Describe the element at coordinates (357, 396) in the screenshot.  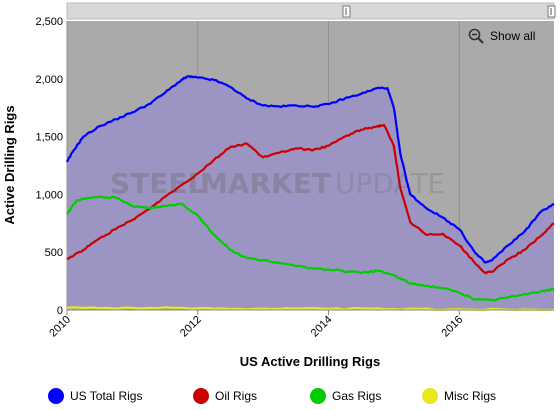
I see `legend-label: Gas Rigs` at that location.